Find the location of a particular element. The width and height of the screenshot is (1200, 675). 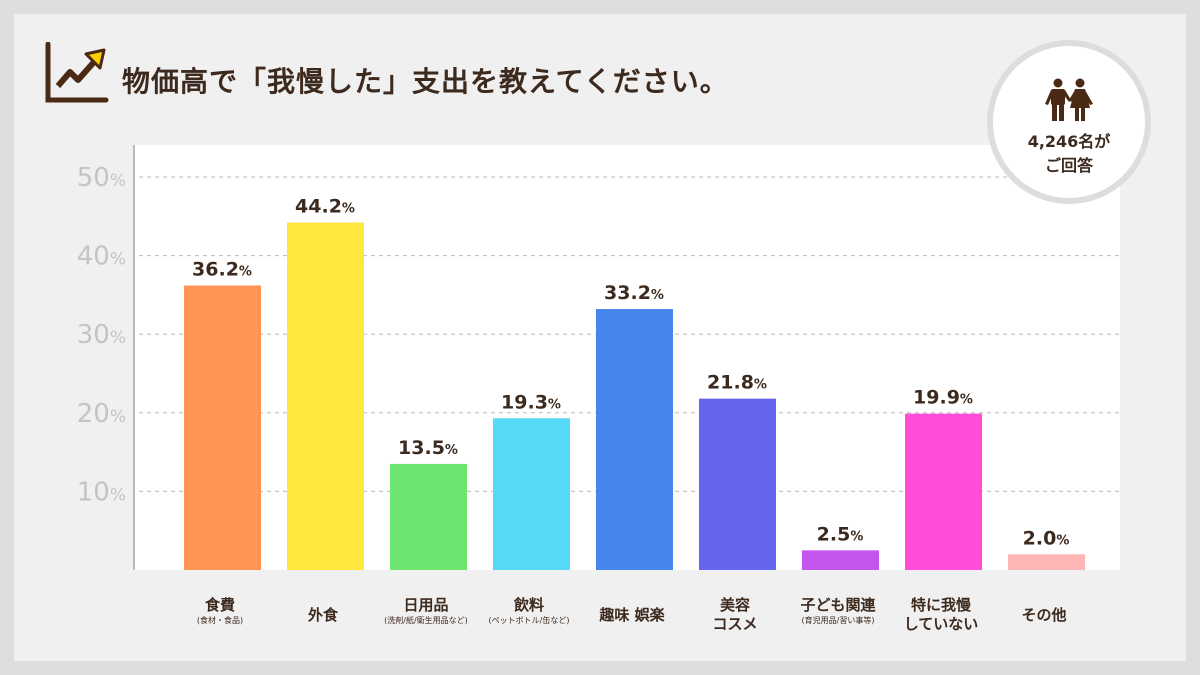

chart-title: 物価高で「我慢した」支出を教えてください。 is located at coordinates (425, 81).